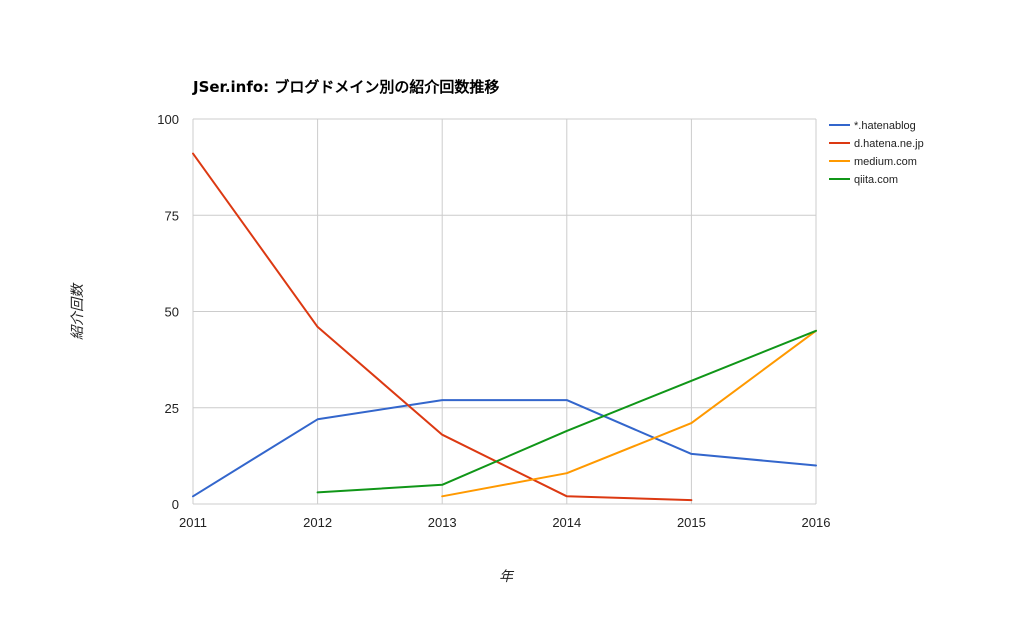 Image resolution: width=1010 pixels, height=624 pixels. Describe the element at coordinates (168, 119) in the screenshot. I see `y-tick-label: 100` at that location.